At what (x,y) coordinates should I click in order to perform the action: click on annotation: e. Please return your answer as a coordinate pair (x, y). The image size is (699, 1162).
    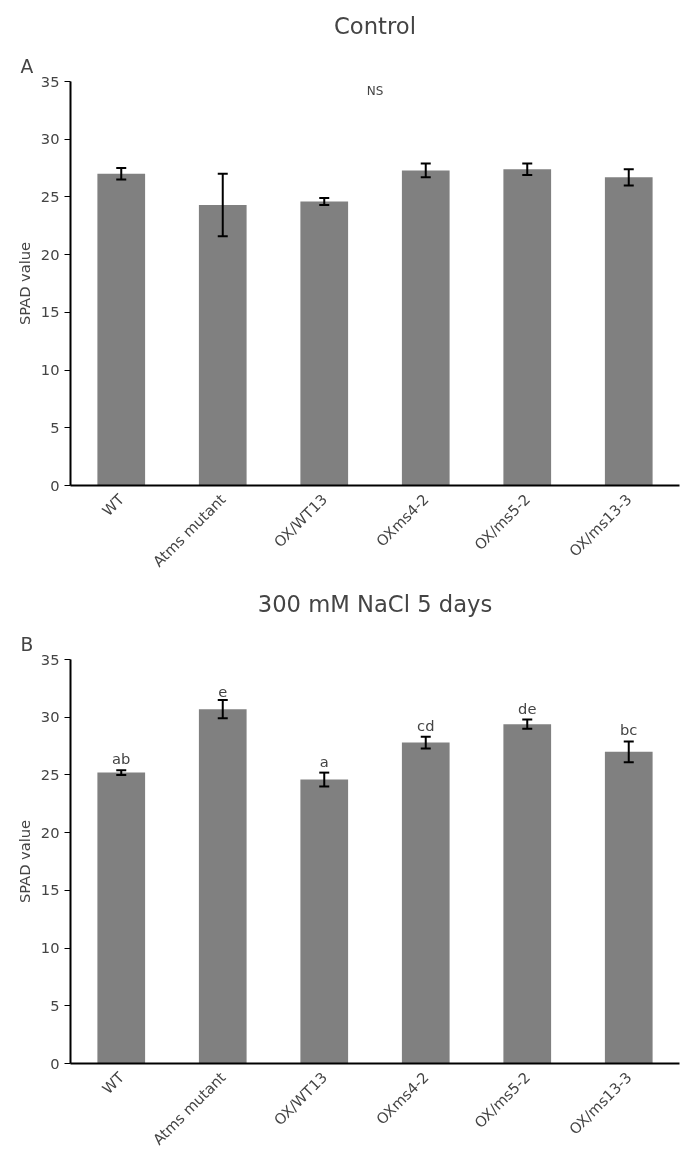
    Looking at the image, I should click on (223, 691).